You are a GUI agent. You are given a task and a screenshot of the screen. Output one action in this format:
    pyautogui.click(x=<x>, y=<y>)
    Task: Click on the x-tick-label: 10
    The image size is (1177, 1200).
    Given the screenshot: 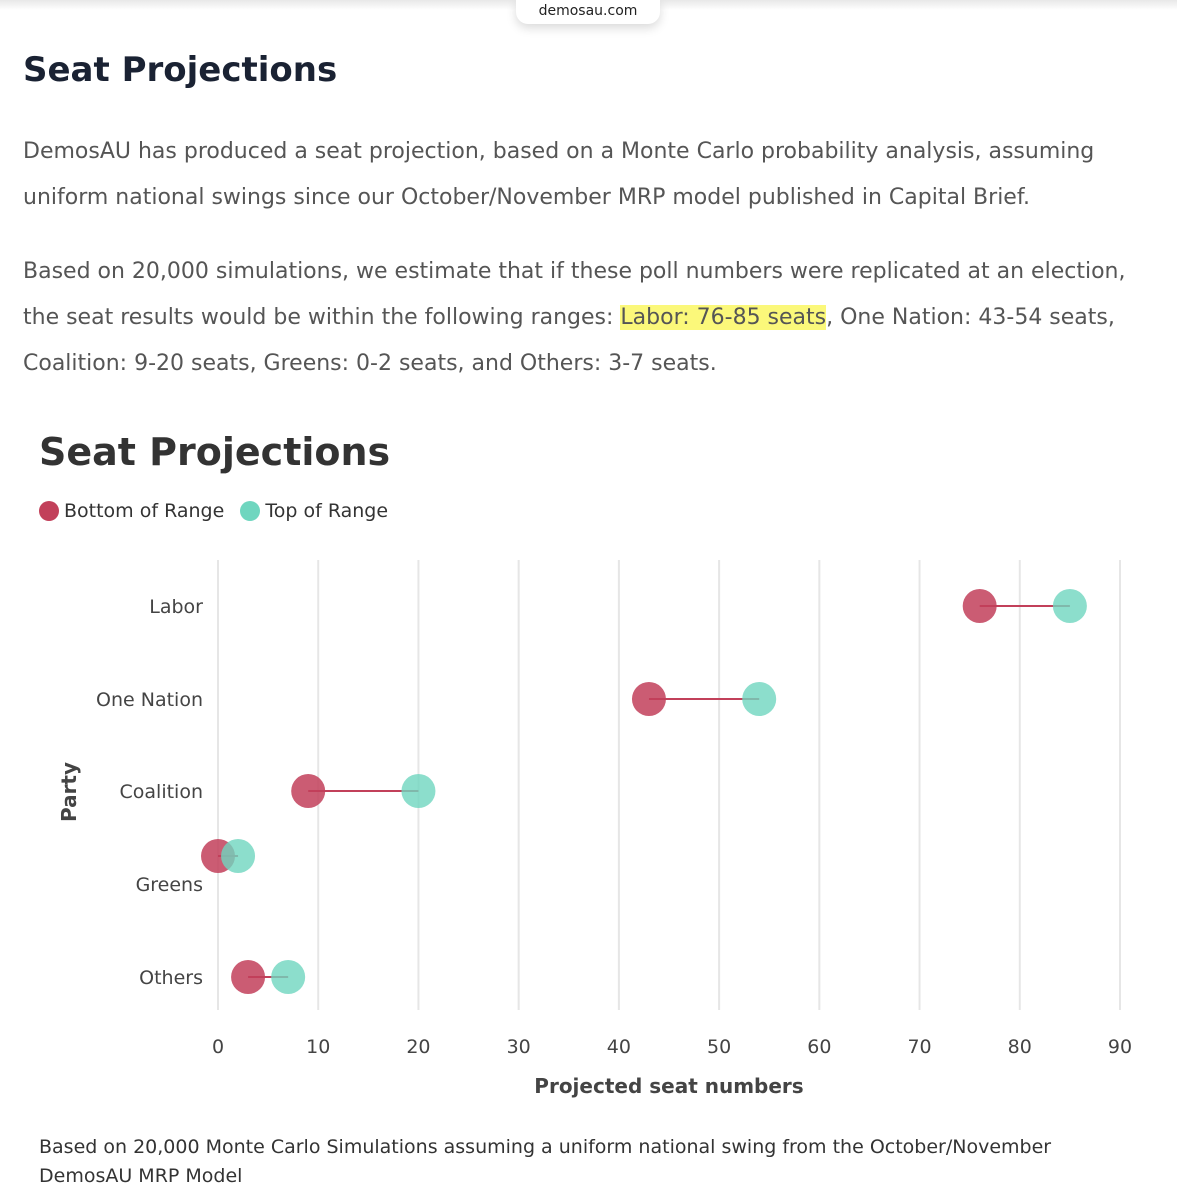 What is the action you would take?
    pyautogui.click(x=318, y=1047)
    